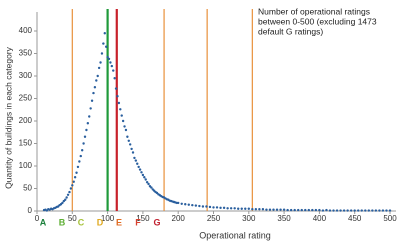 The width and height of the screenshot is (400, 243). What do you see at coordinates (26, 120) in the screenshot?
I see `y-tick-label: 200` at bounding box center [26, 120].